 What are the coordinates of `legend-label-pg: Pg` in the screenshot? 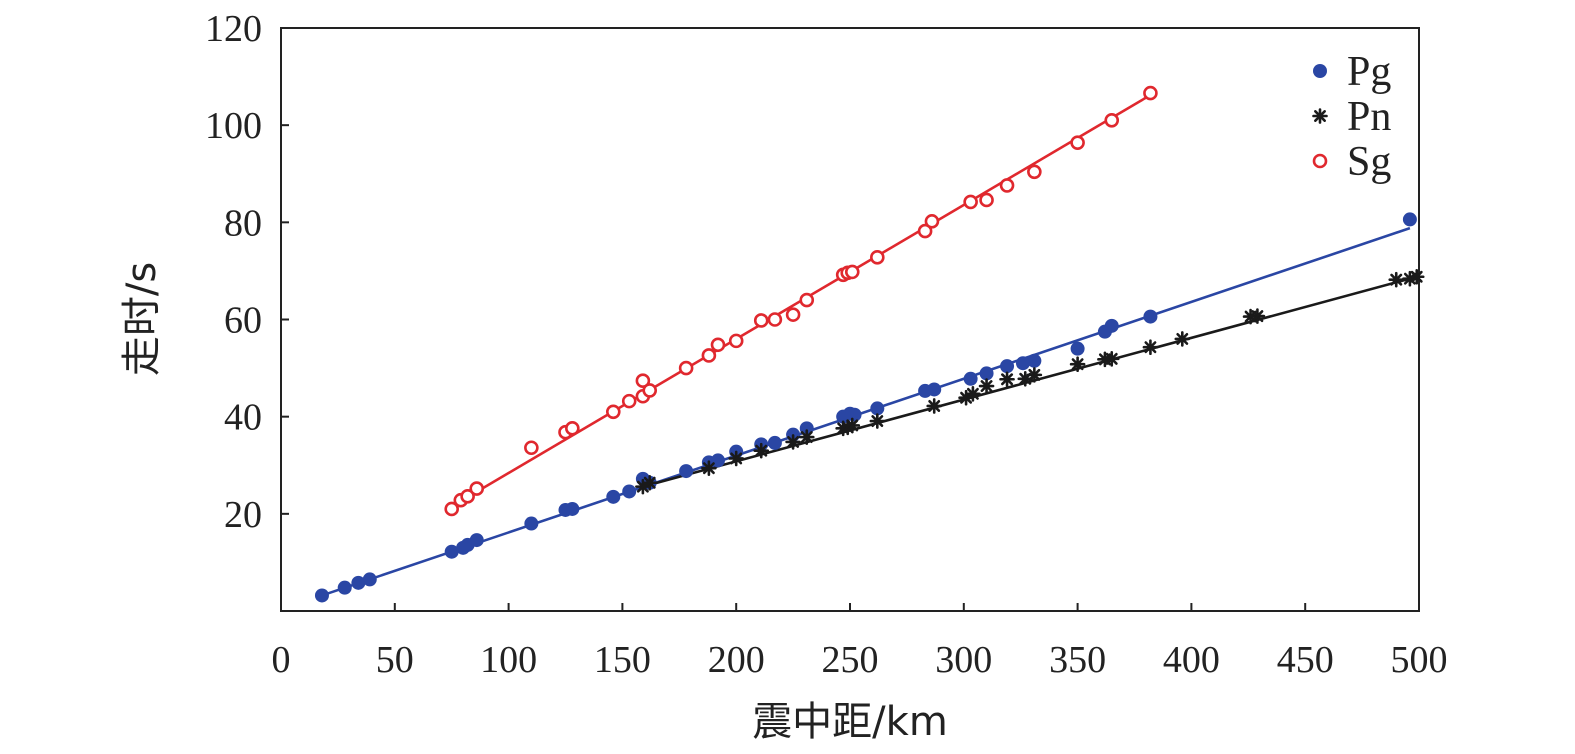 It's located at (1369, 72).